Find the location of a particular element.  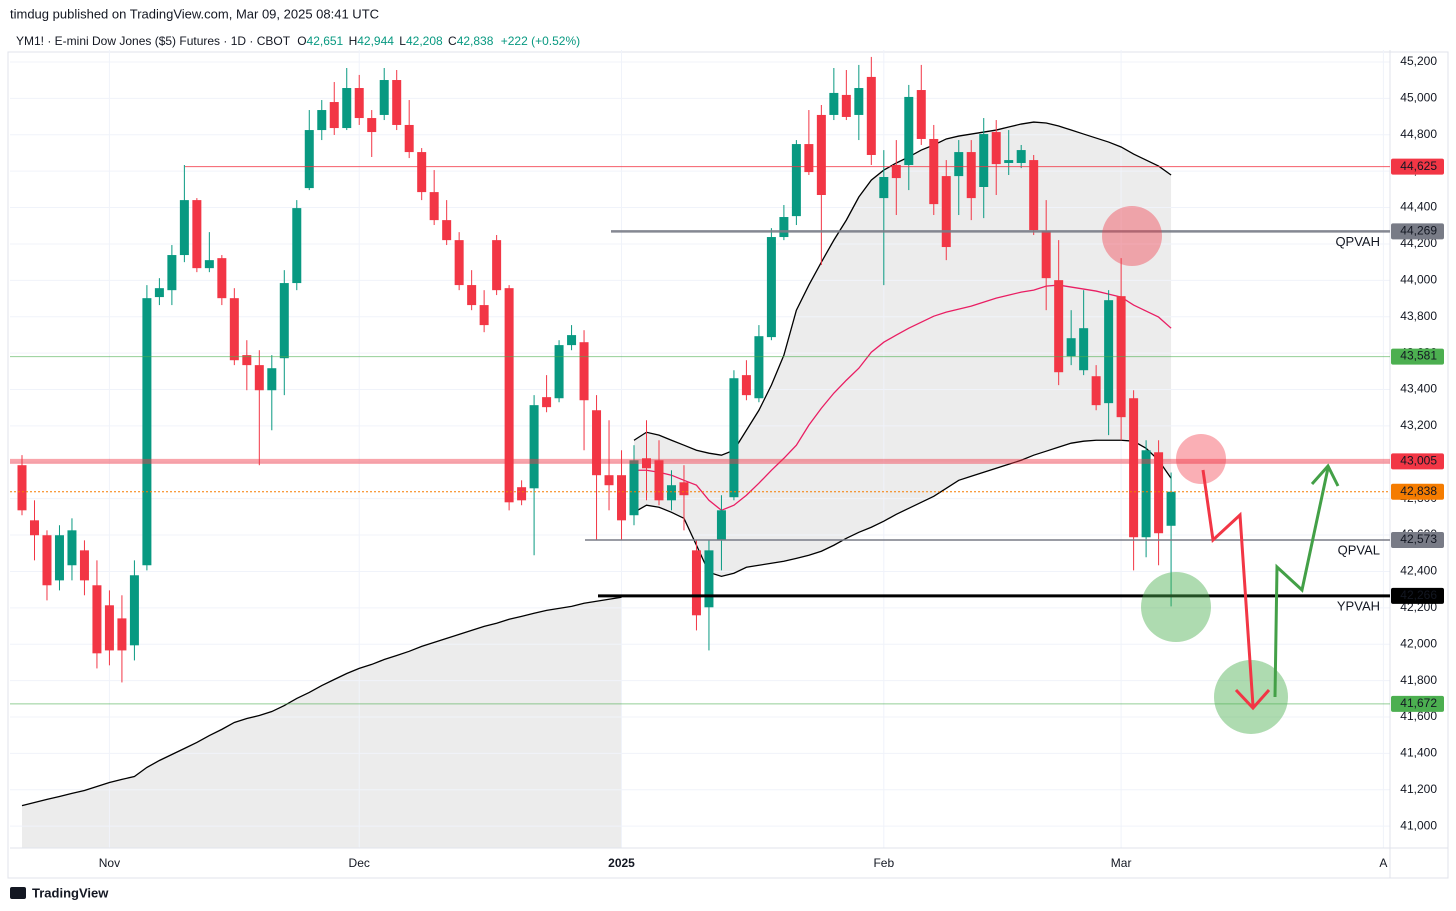

price-label: 43,005 is located at coordinates (1418, 461).